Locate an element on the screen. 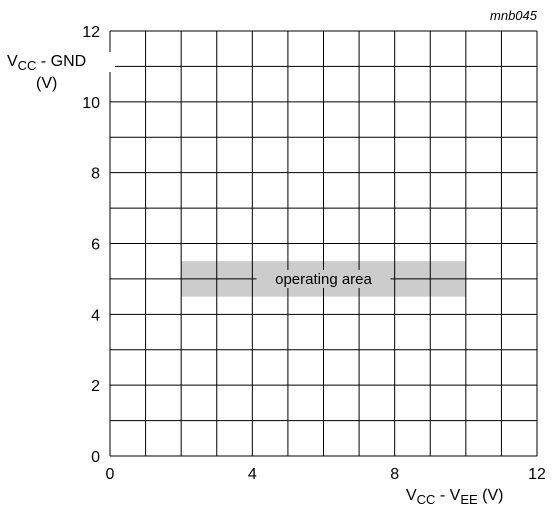 Image resolution: width=552 pixels, height=512 pixels. x-axis-label-main-right: V is located at coordinates (455, 495).